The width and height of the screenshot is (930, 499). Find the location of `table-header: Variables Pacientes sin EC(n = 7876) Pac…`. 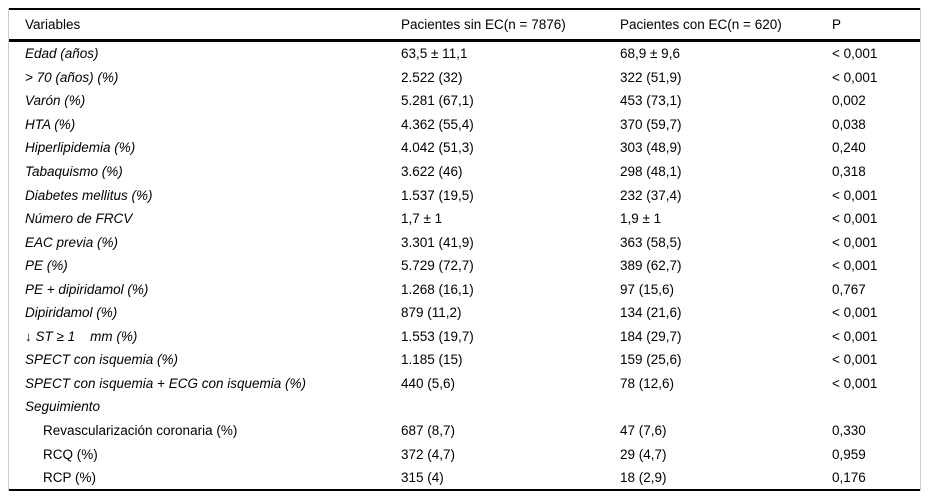

table-header: Variables Pacientes sin EC(n = 7876) Pac… is located at coordinates (464, 25).